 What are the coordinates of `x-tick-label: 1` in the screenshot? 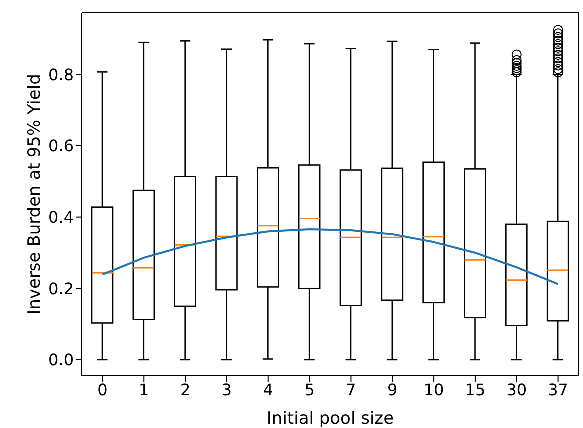 It's located at (144, 390).